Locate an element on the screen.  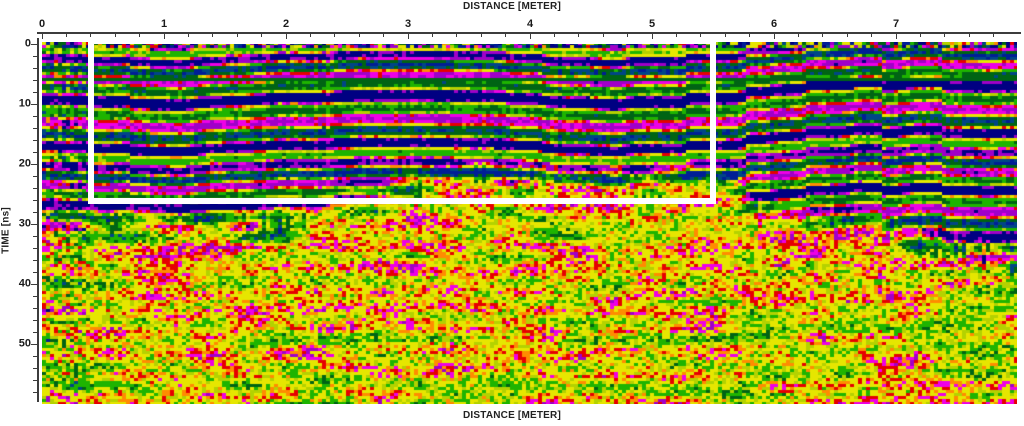
x-tick-label: 3 is located at coordinates (408, 24).